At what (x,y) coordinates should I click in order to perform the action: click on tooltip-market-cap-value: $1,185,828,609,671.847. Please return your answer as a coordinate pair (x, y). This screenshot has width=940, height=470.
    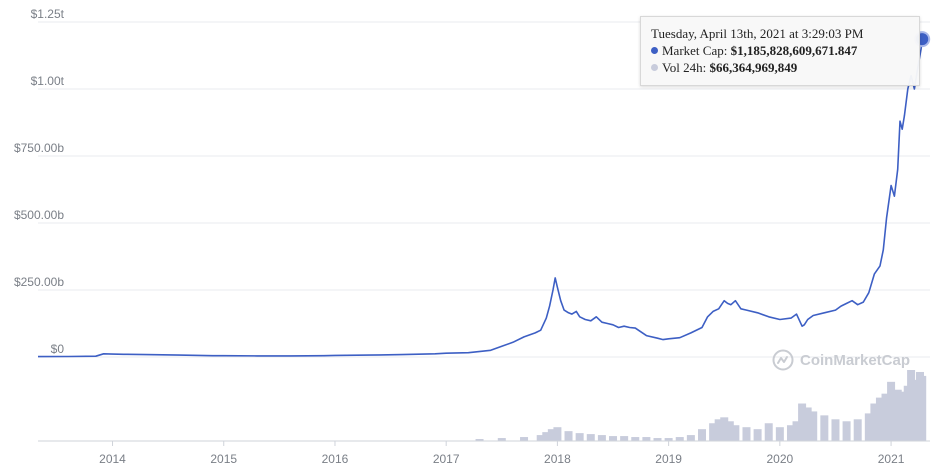
    Looking at the image, I should click on (794, 50).